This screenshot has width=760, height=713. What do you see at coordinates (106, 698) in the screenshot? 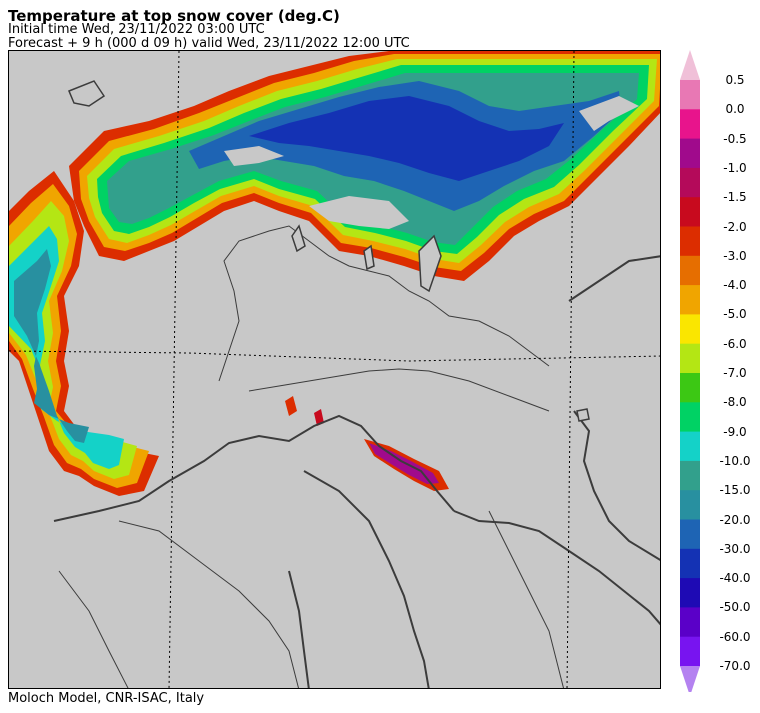
I see `model-credit: Moloch Model, CNR-ISAC, Italy` at bounding box center [106, 698].